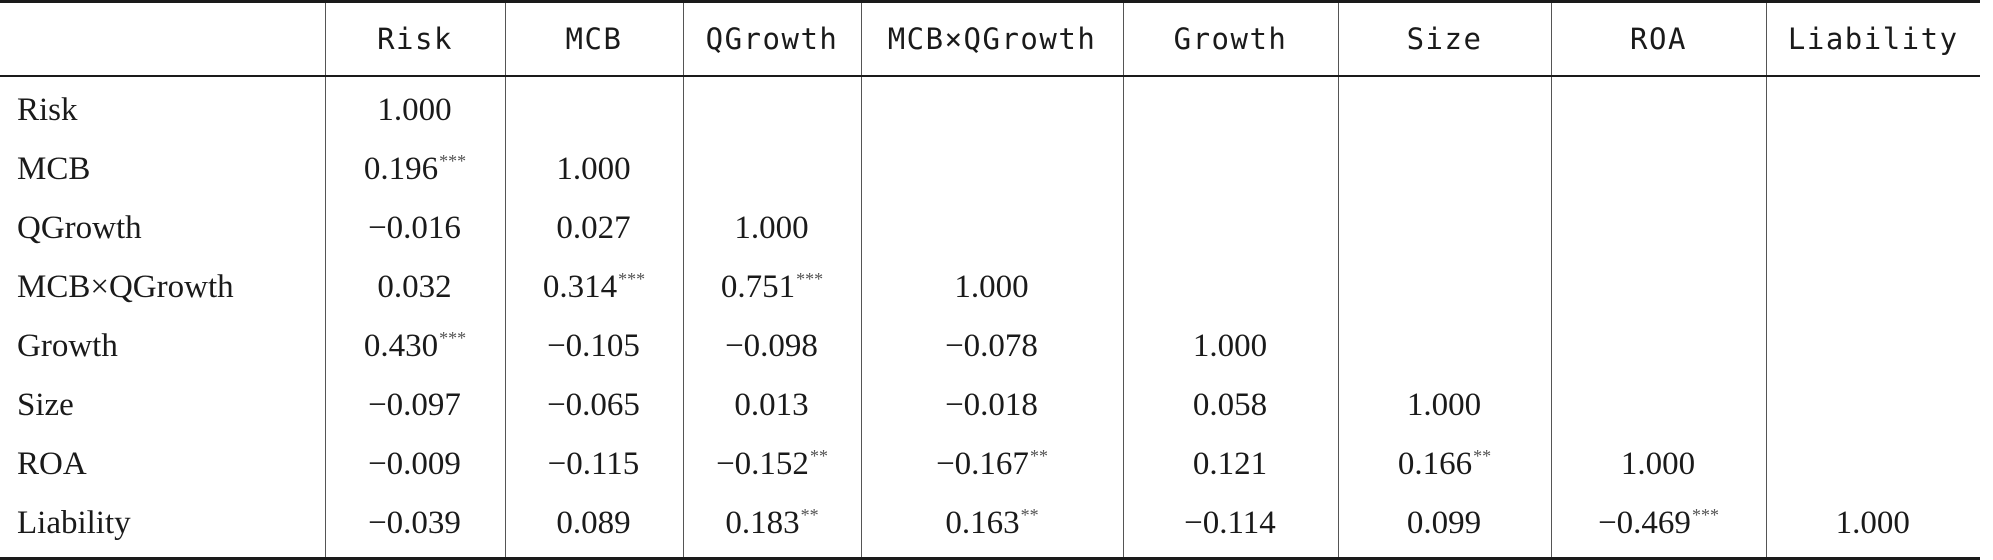 The image size is (1993, 560). What do you see at coordinates (414, 464) in the screenshot?
I see `cell-value: −0.009` at bounding box center [414, 464].